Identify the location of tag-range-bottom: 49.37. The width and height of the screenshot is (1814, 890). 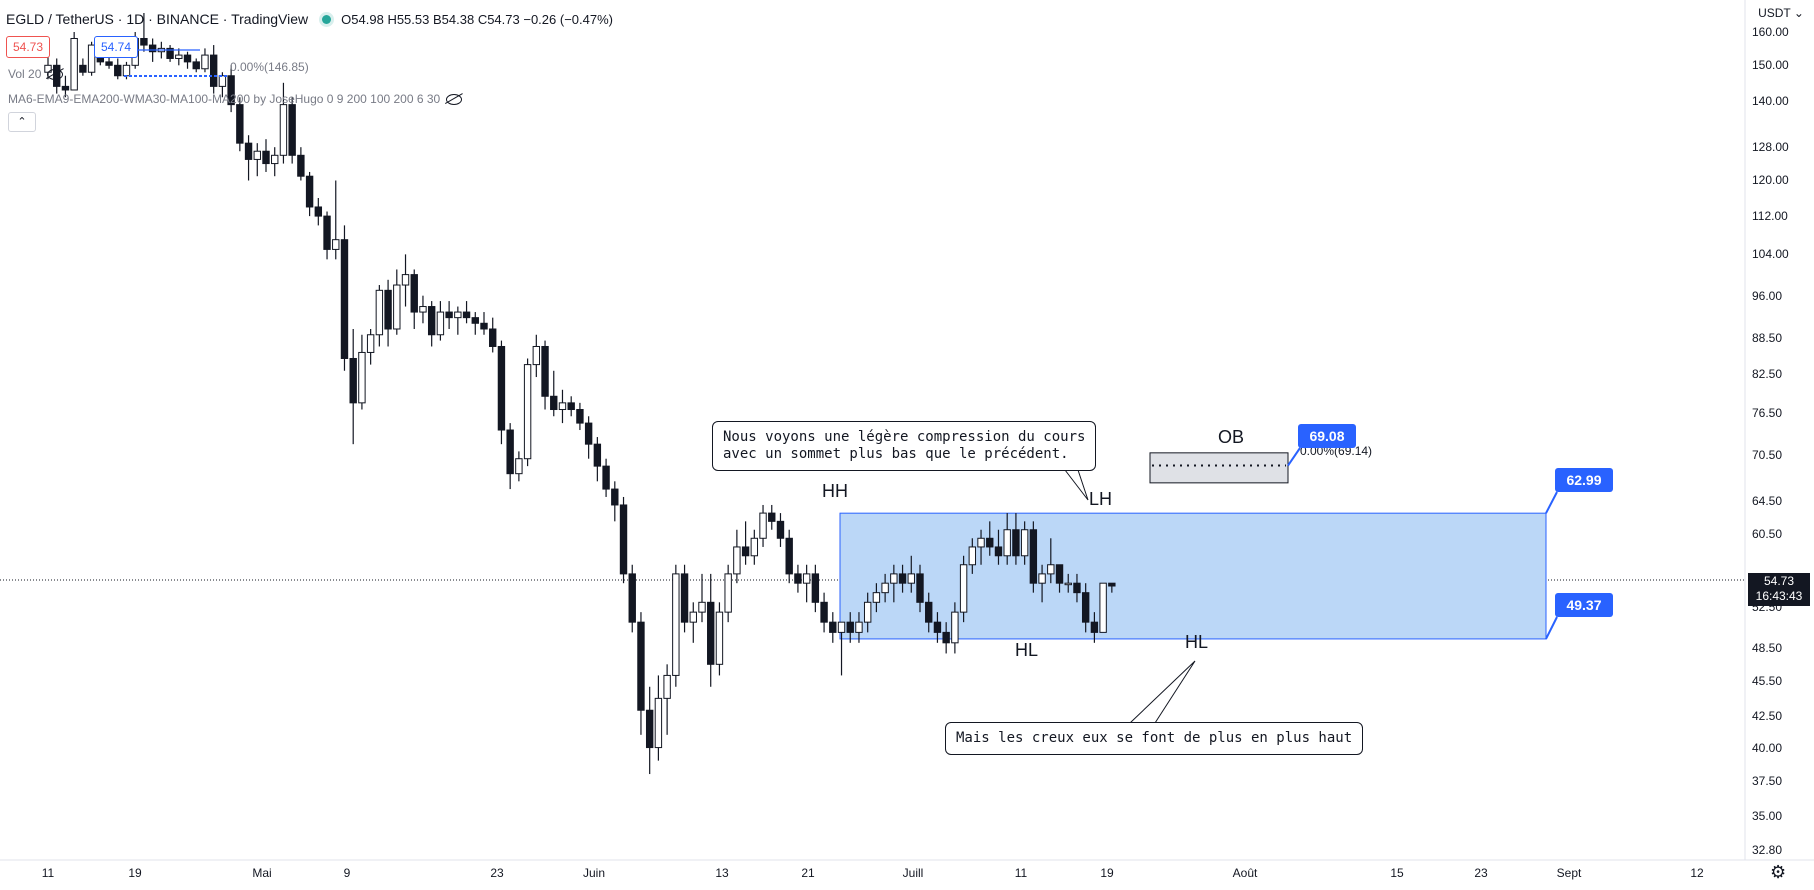
(1584, 605).